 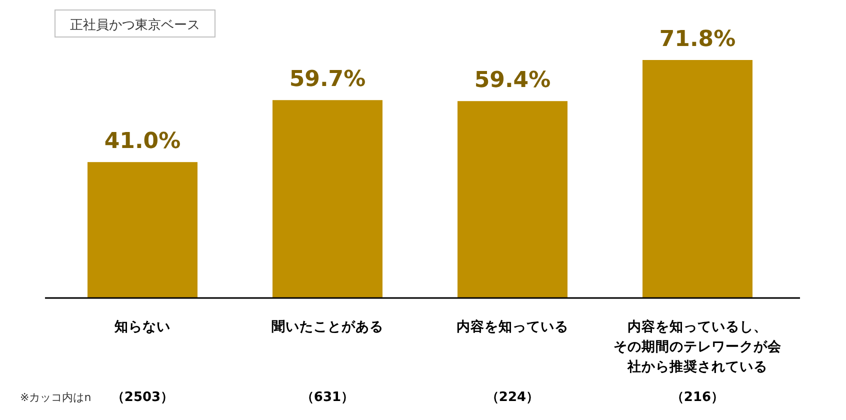 What do you see at coordinates (56, 397) in the screenshot?
I see `text: ※カッコ内はn` at bounding box center [56, 397].